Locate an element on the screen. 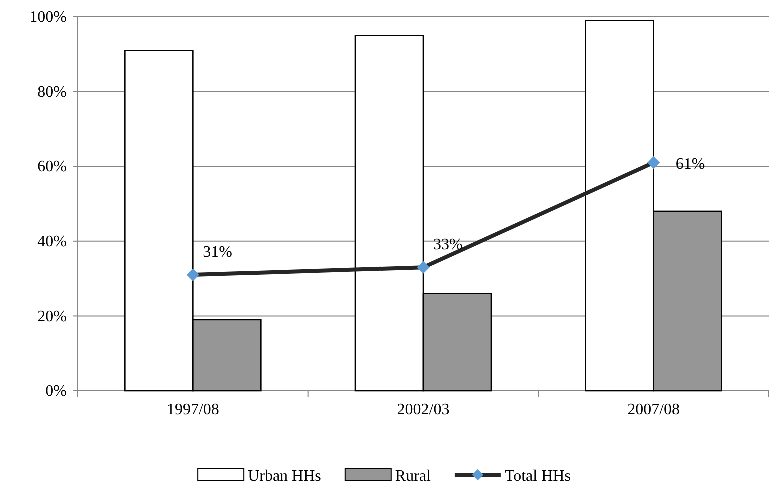 This screenshot has height=493, width=769. y-tick-label: 80% is located at coordinates (52, 92).